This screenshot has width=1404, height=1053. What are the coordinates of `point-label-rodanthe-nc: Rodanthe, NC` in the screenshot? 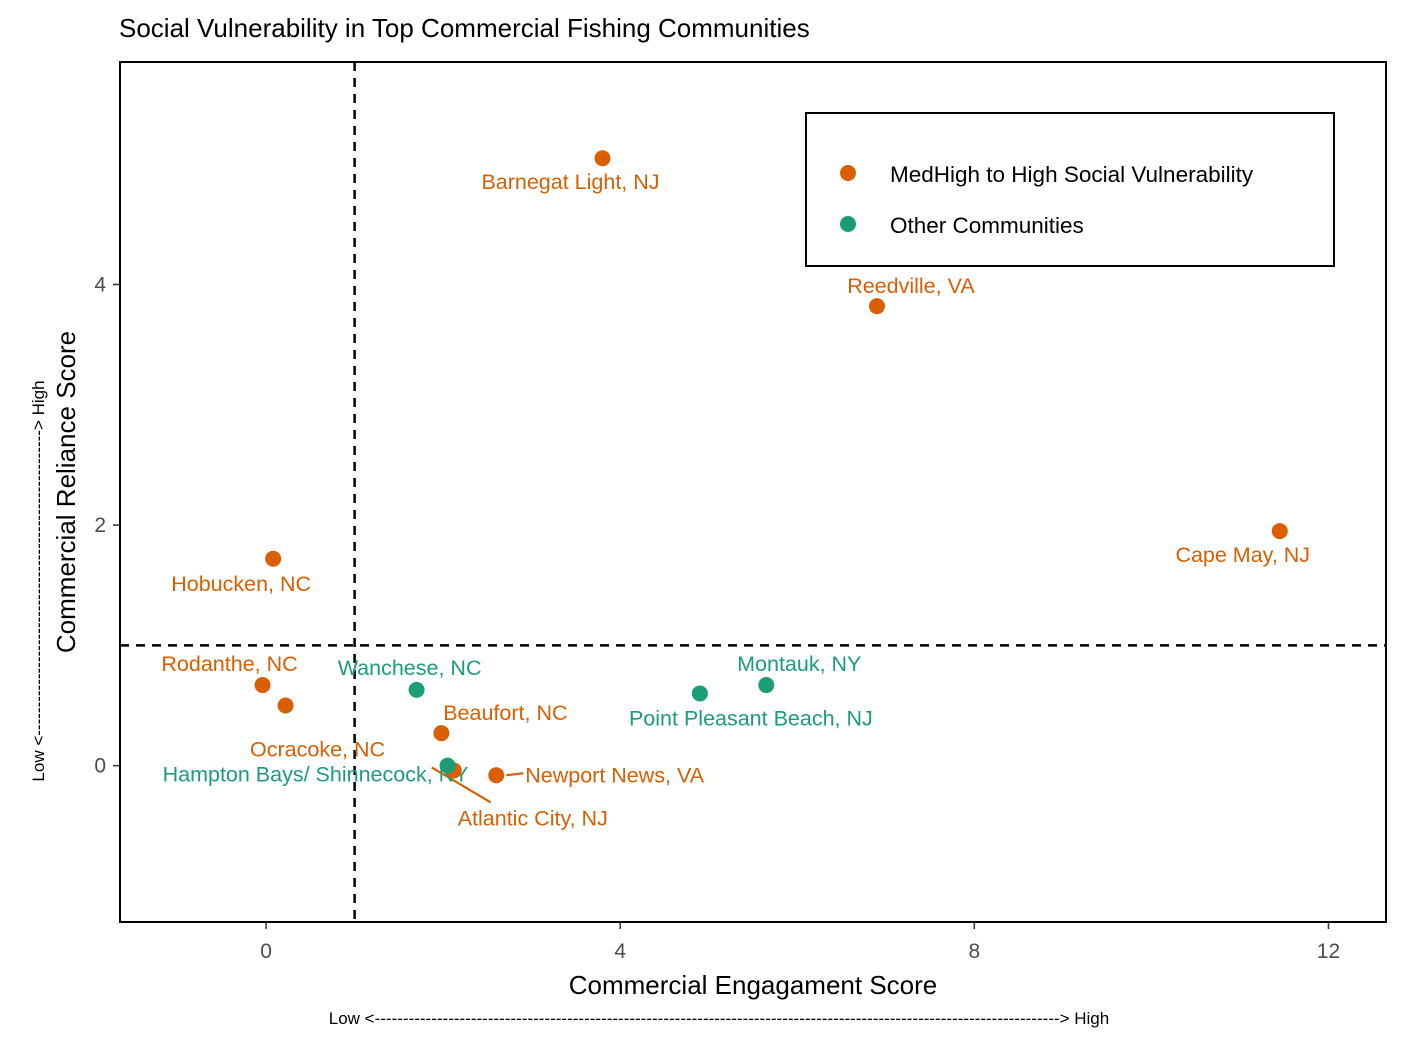 It's located at (229, 664).